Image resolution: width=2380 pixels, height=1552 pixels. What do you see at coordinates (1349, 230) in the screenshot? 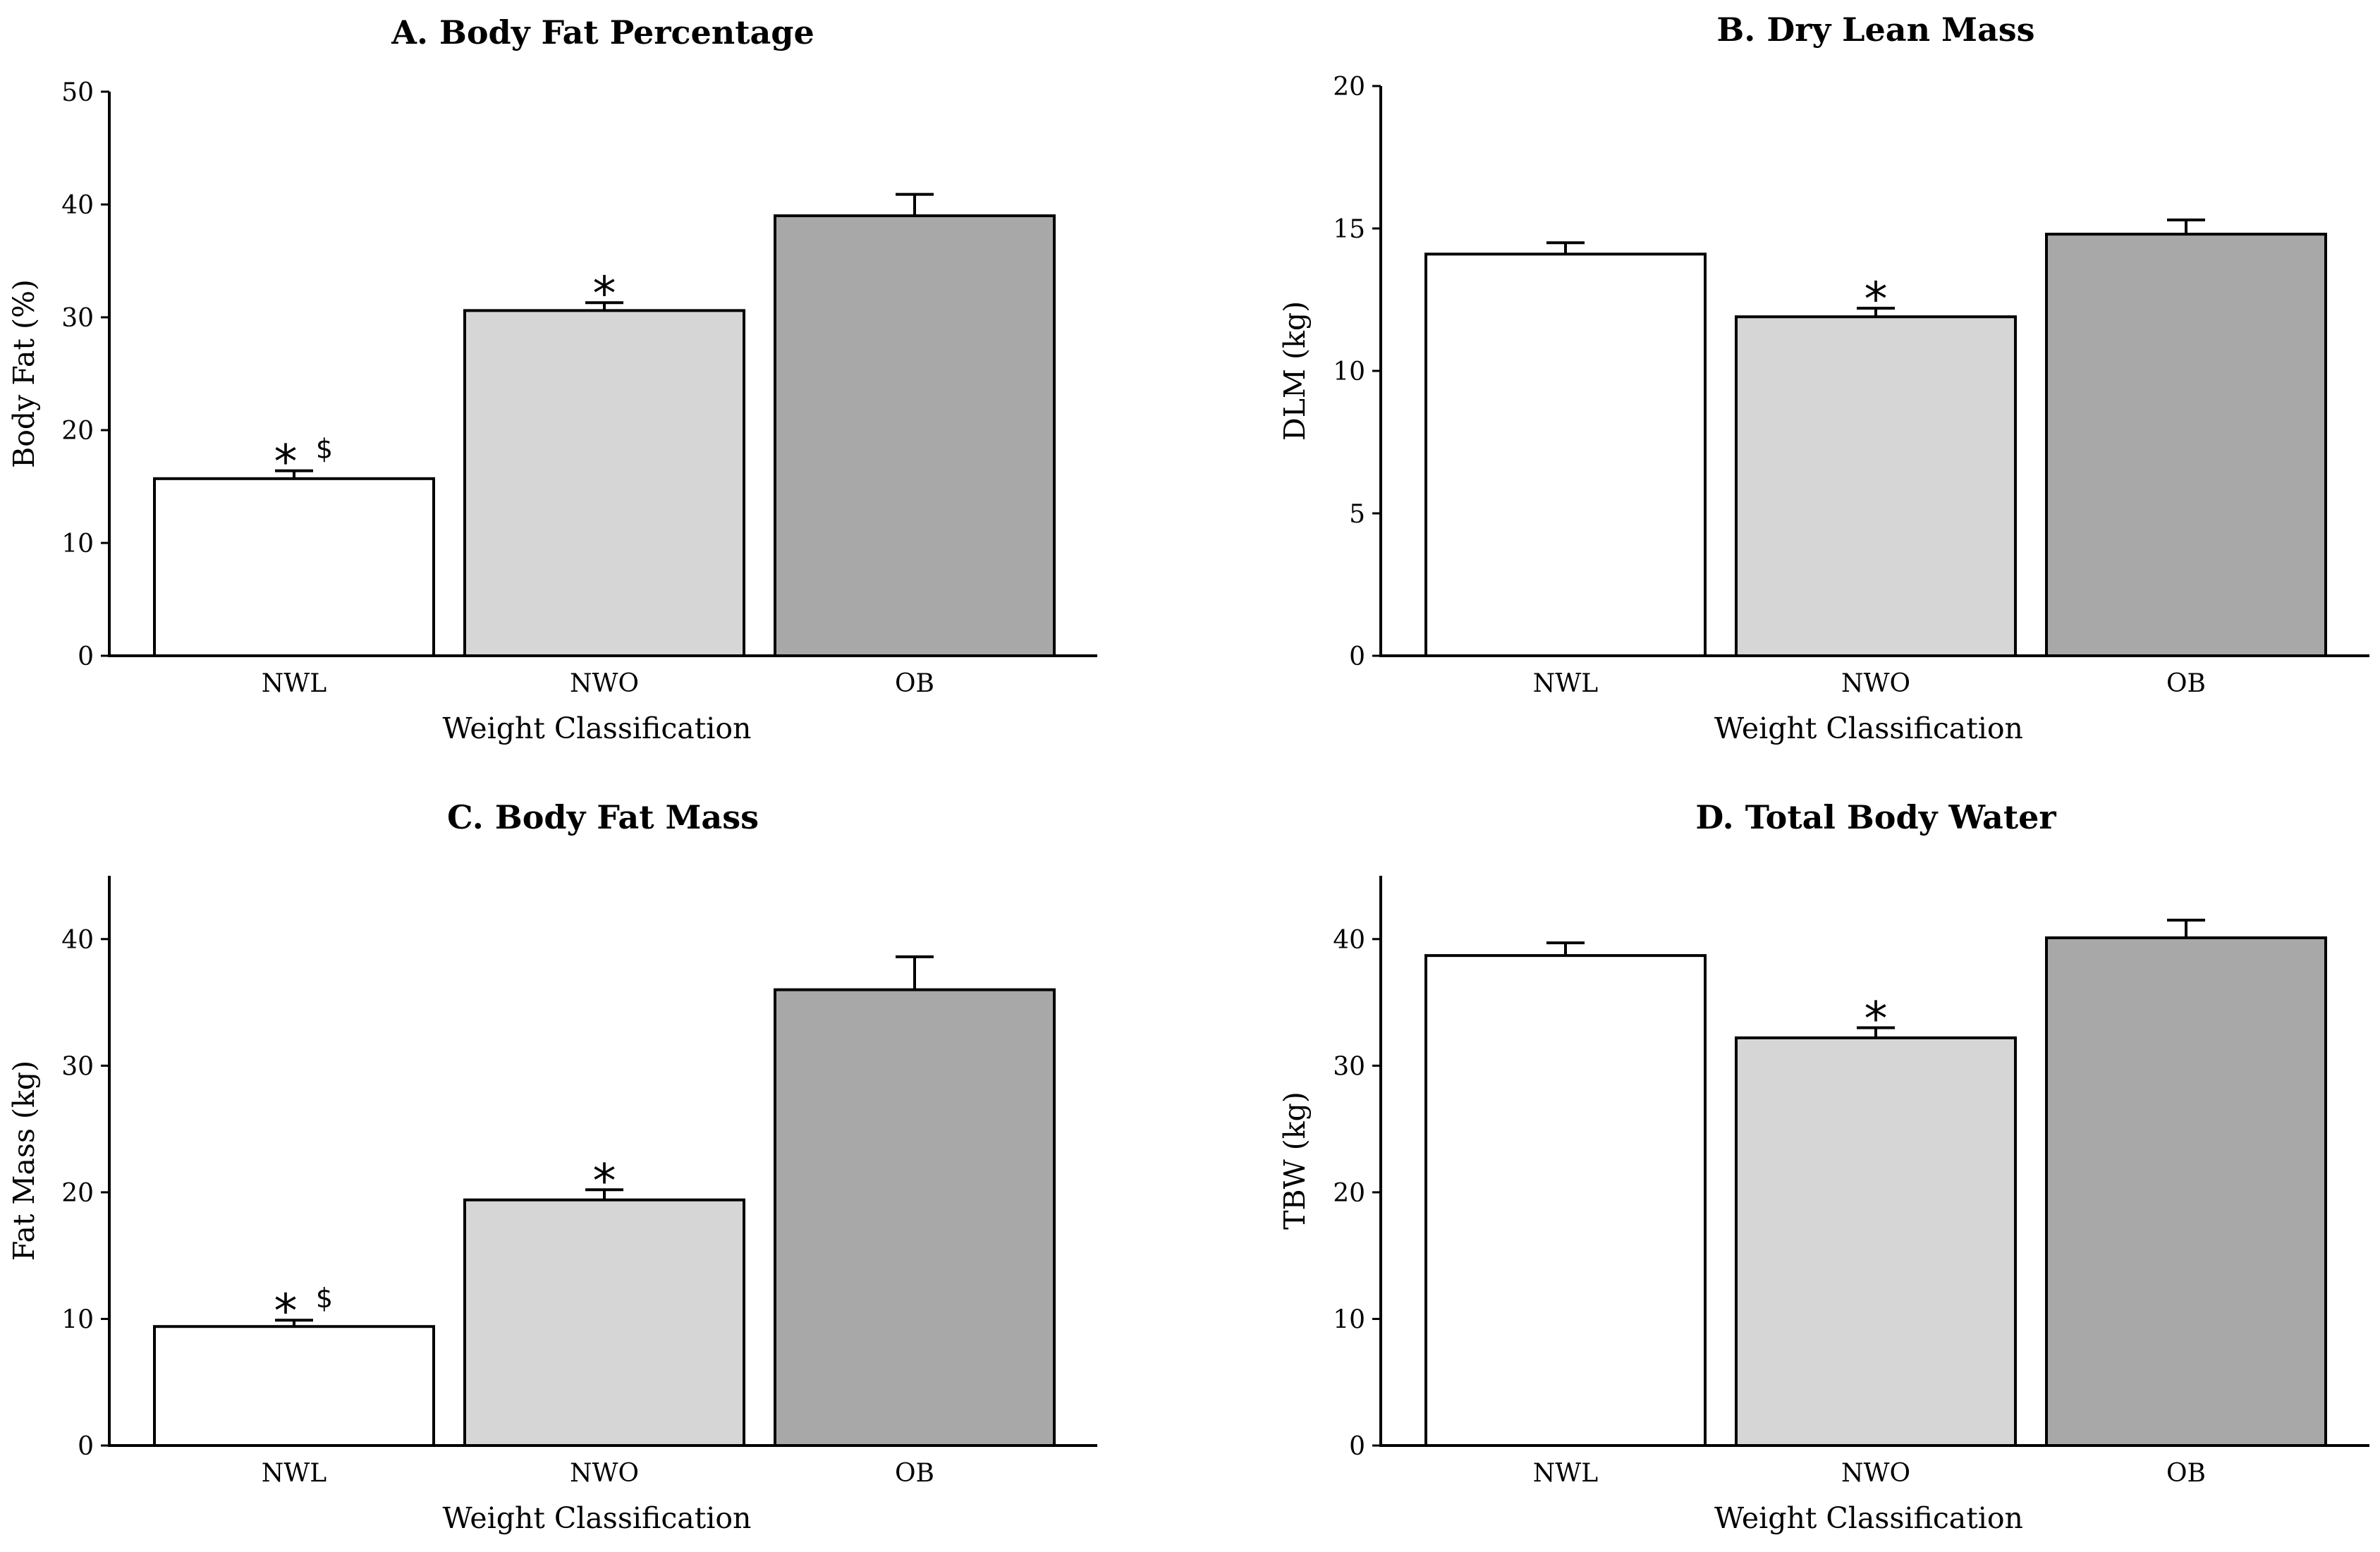
I see `y-tick-label: 15` at bounding box center [1349, 230].